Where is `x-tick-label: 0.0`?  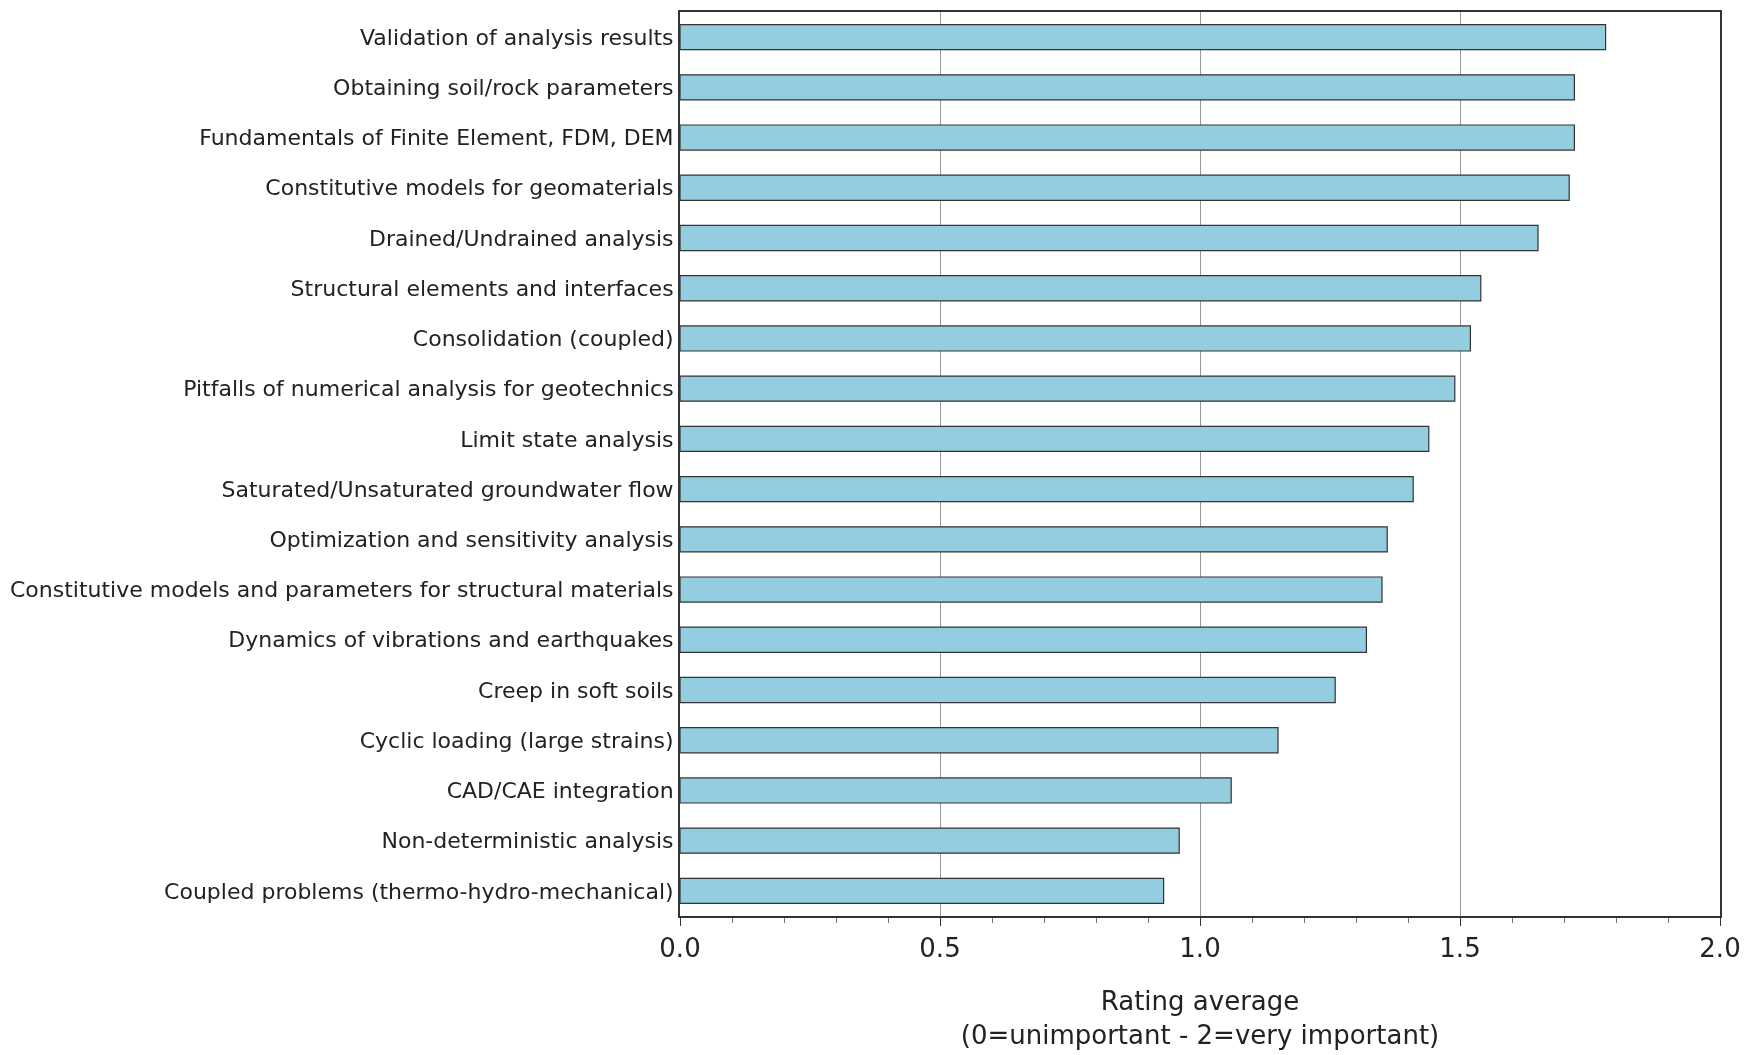 x-tick-label: 0.0 is located at coordinates (680, 948).